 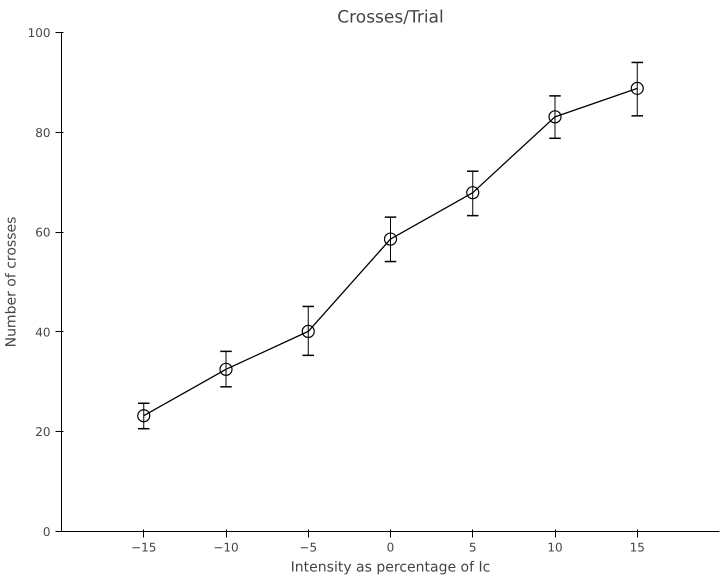 What do you see at coordinates (143, 547) in the screenshot?
I see `x-tick-label: −15` at bounding box center [143, 547].